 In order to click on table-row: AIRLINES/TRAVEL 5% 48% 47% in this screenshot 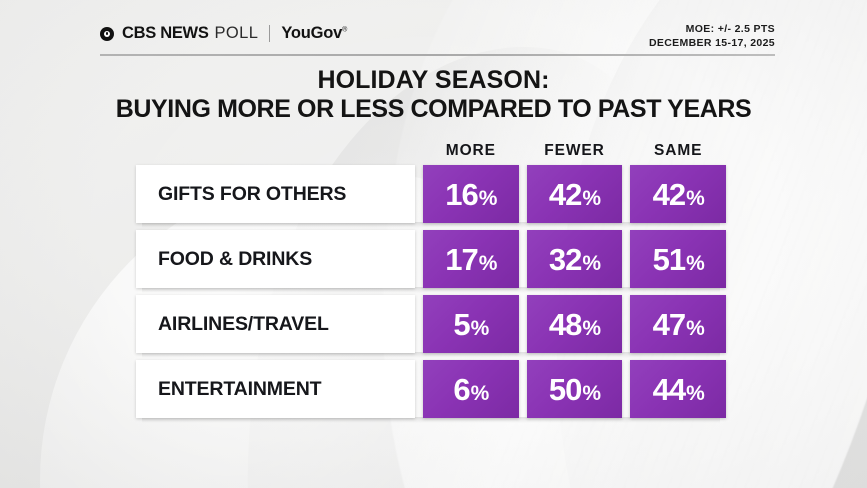, I will do `click(431, 326)`.